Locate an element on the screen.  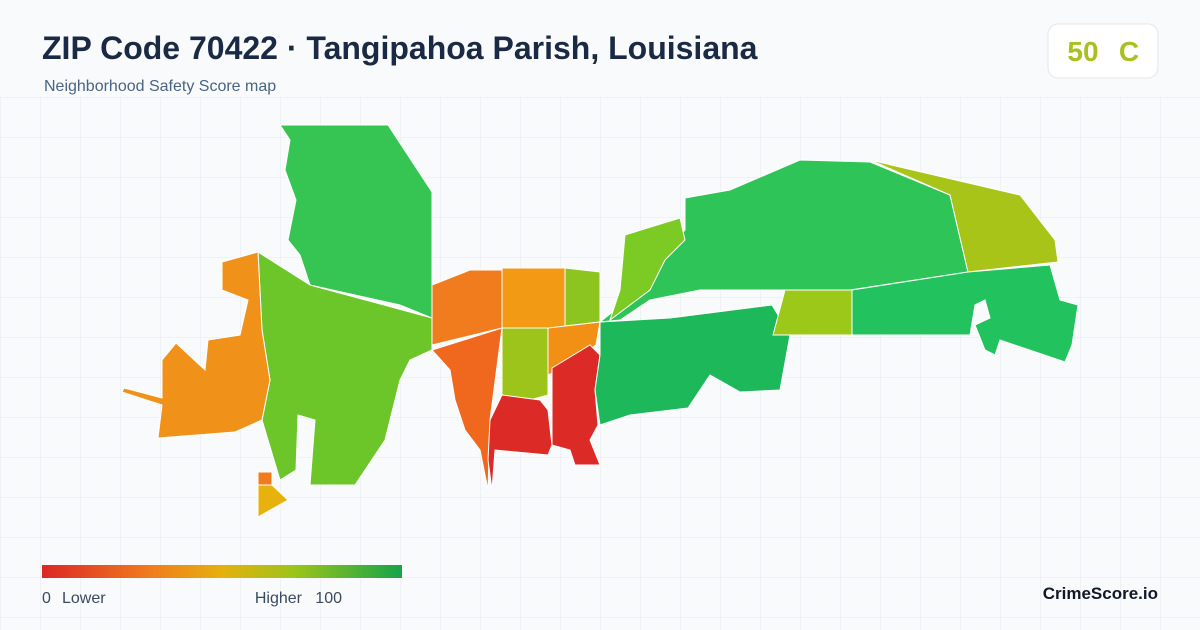
subtitle: Neighborhood Safety Score map is located at coordinates (160, 86).